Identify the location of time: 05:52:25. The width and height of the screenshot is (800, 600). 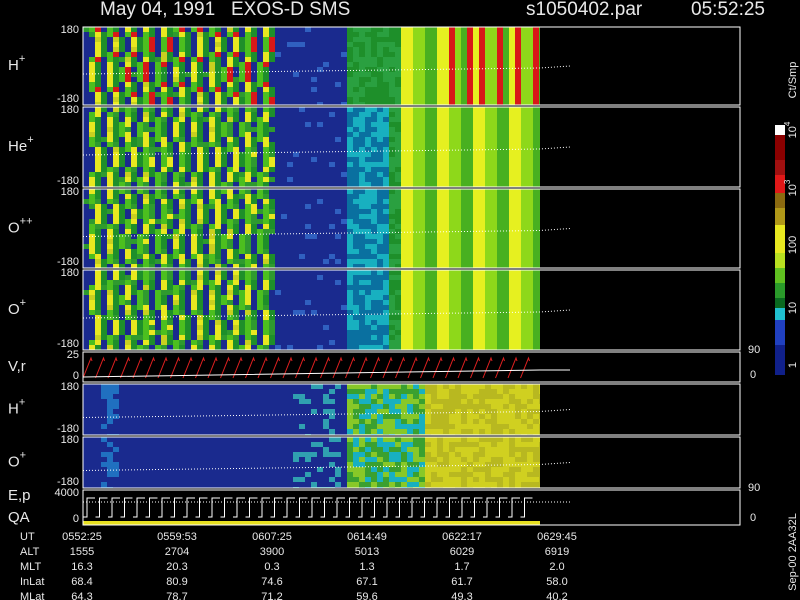
(728, 10).